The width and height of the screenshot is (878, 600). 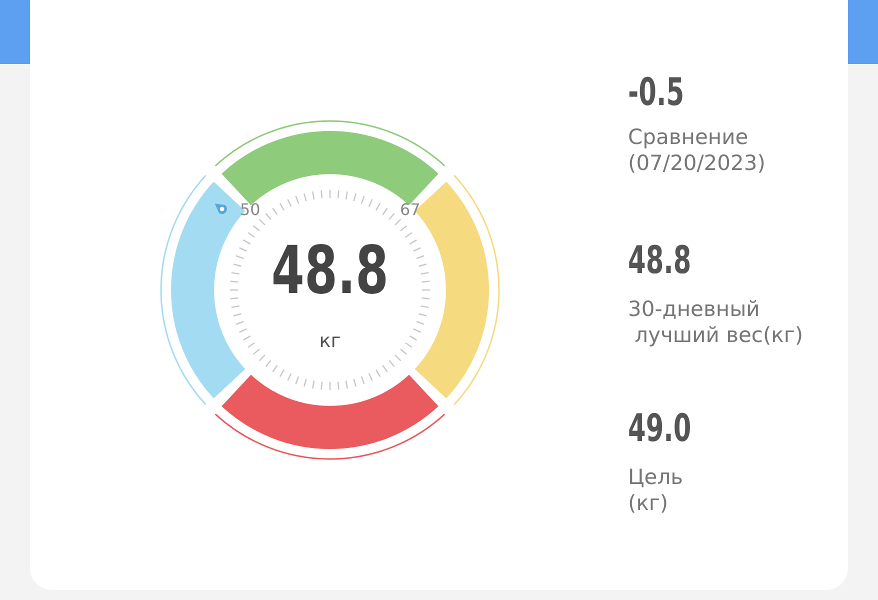 I want to click on text: 67, so click(x=410, y=209).